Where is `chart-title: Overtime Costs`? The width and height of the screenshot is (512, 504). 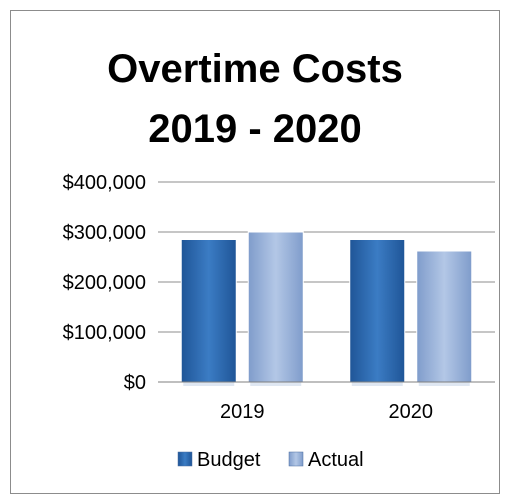 chart-title: Overtime Costs is located at coordinates (255, 69).